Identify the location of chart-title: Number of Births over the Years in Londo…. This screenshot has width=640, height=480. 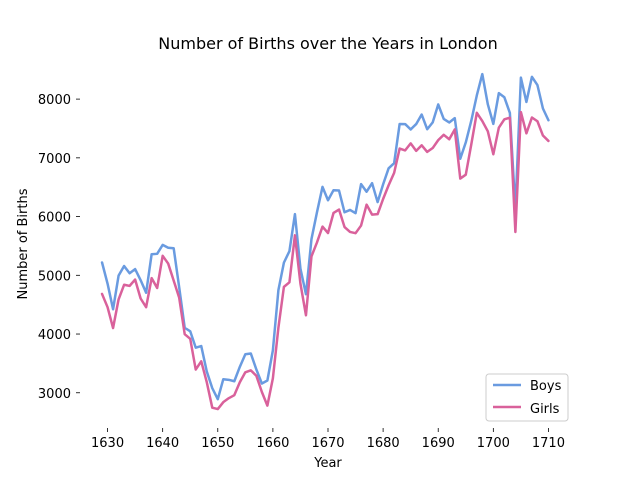
(327, 43).